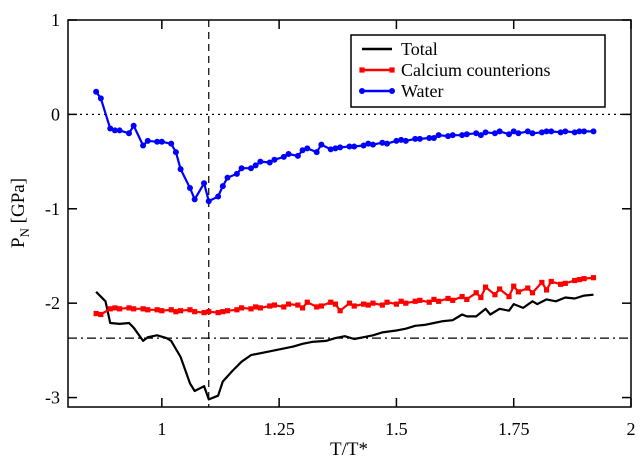 This screenshot has height=462, width=642. What do you see at coordinates (279, 429) in the screenshot?
I see `x-tick-label-1: 1.25` at bounding box center [279, 429].